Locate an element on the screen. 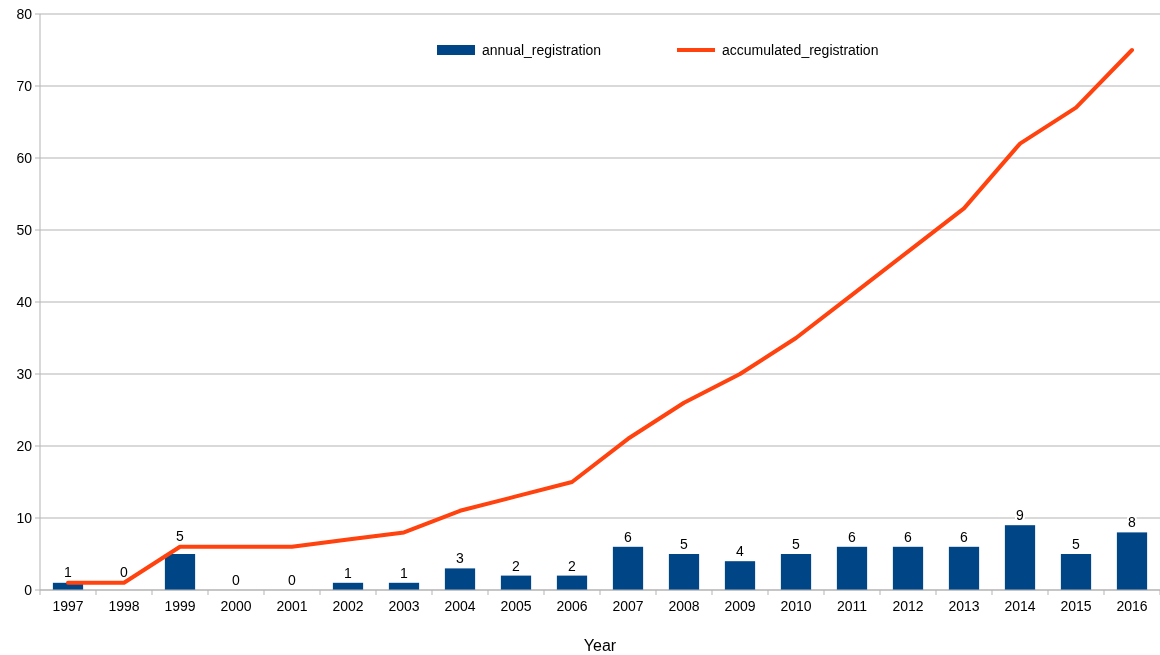 The height and width of the screenshot is (655, 1160). x-tick-label: 1999 is located at coordinates (180, 606).